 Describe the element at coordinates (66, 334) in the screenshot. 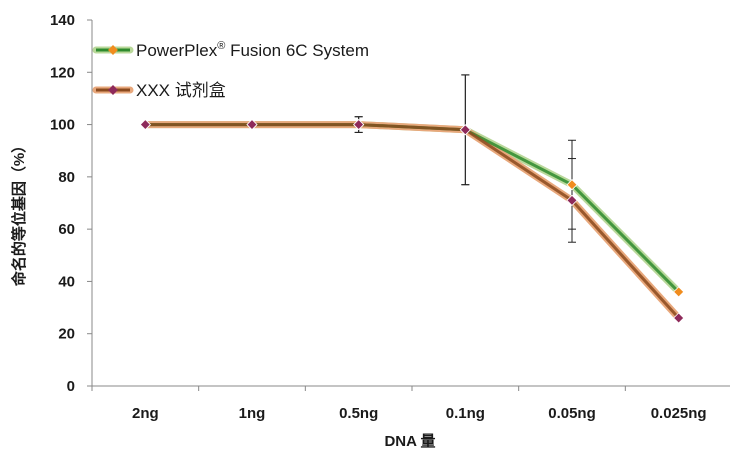

I see `y-tick-label: 20` at that location.